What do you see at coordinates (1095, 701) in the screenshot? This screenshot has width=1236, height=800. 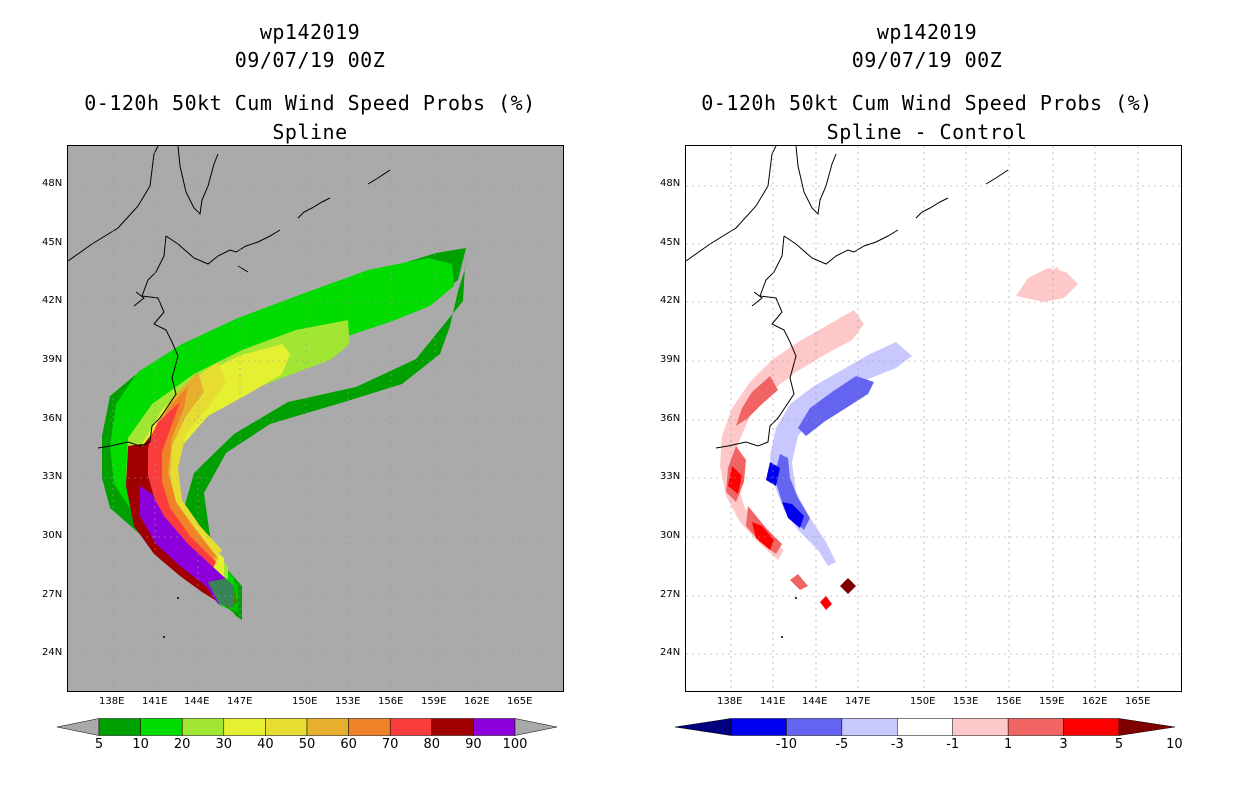 I see `right-lon-162E: 162E` at bounding box center [1095, 701].